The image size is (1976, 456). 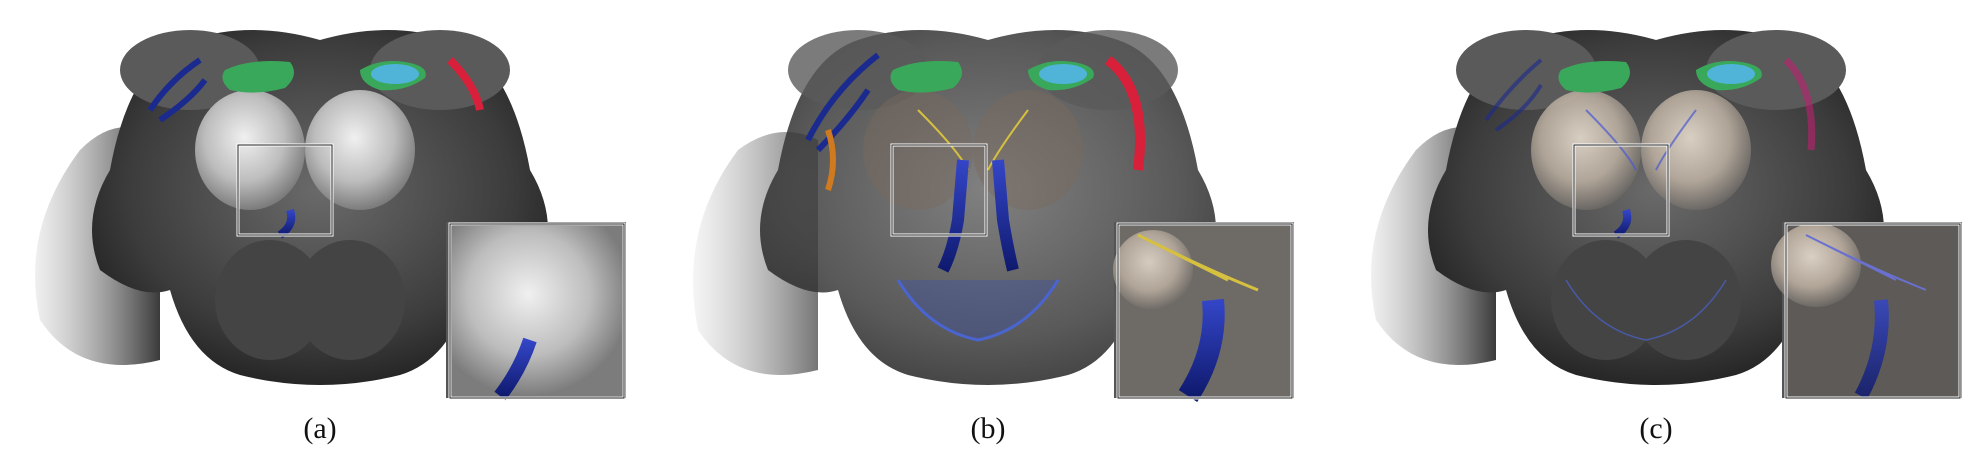 I want to click on inset-yellow-fibers, so click(x=1198, y=262).